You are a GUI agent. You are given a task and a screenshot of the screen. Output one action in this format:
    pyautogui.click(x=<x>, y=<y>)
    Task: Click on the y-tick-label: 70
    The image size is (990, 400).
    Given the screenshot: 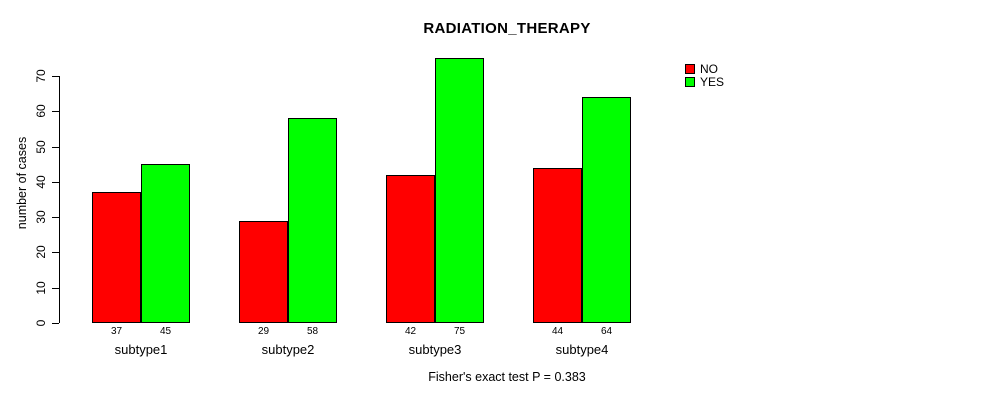 What is the action you would take?
    pyautogui.click(x=41, y=76)
    